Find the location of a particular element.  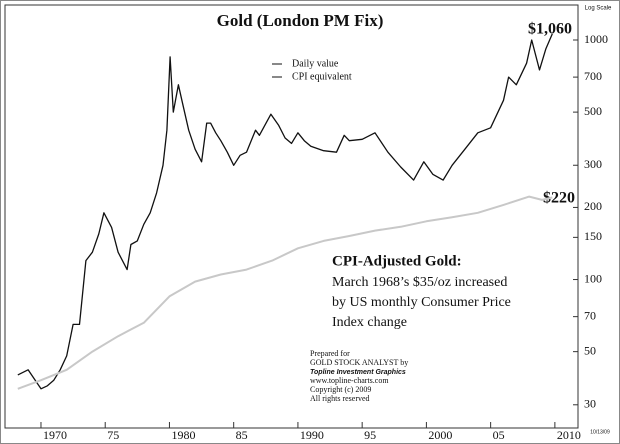

x-tick-label: 85 is located at coordinates (242, 435).